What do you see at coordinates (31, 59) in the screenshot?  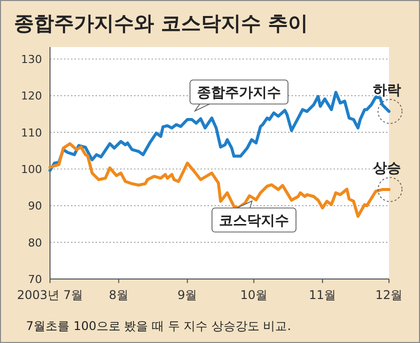 I see `y-tick-label: 130` at bounding box center [31, 59].